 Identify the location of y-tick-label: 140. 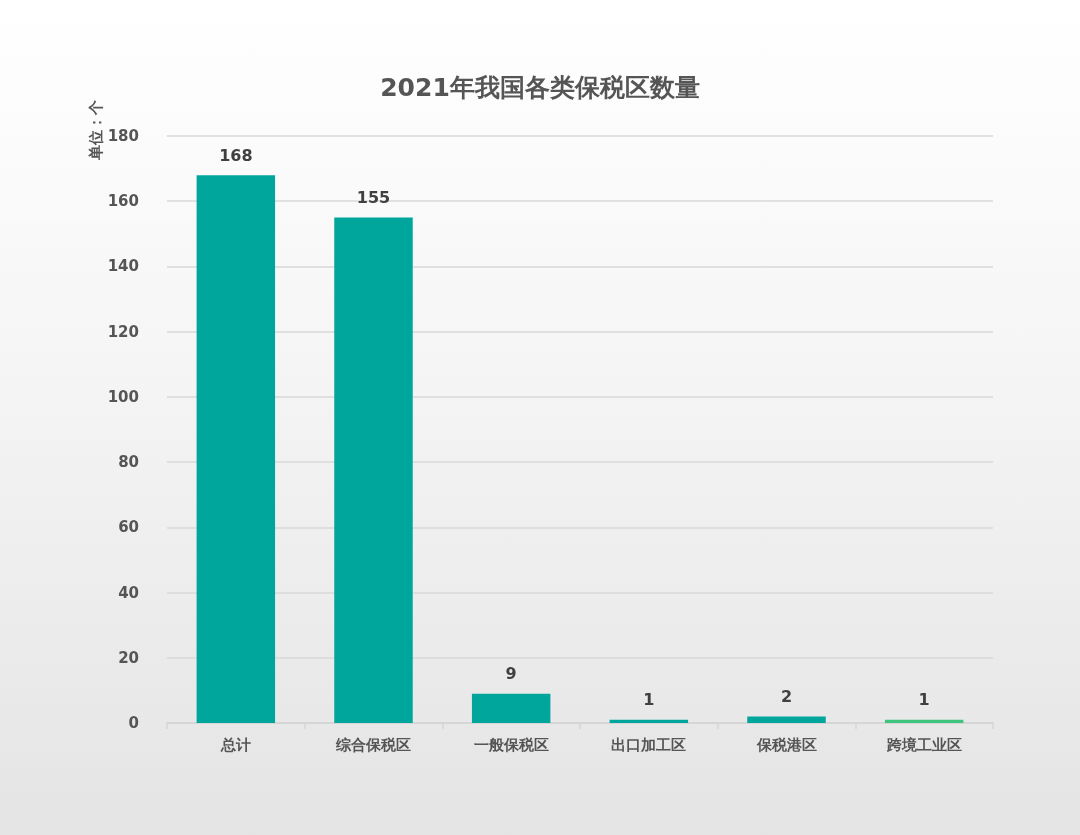
(123, 266).